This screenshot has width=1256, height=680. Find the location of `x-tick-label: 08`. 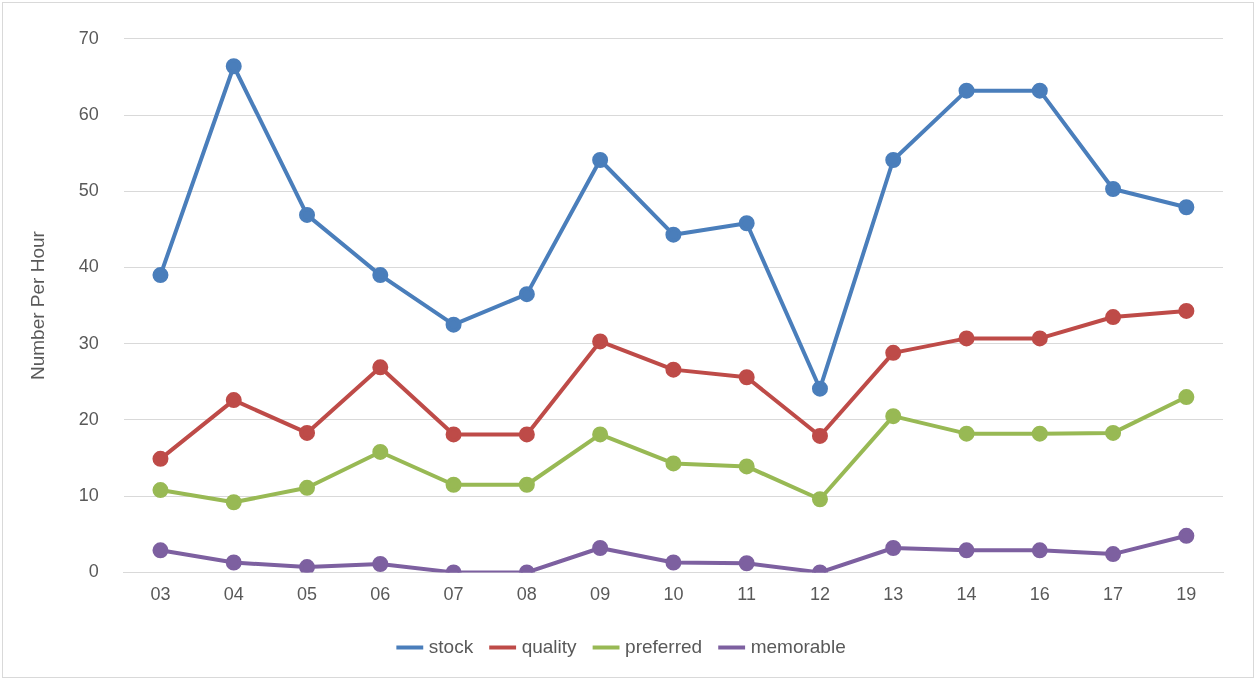

x-tick-label: 08 is located at coordinates (526, 594).